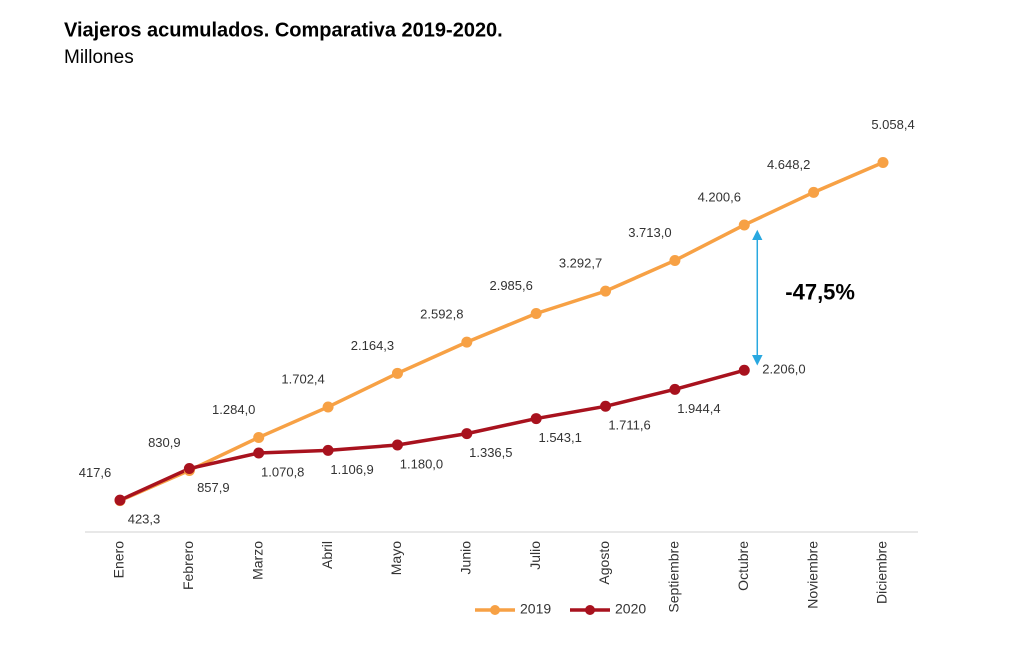  I want to click on data-label: 1.106,9, so click(351, 469).